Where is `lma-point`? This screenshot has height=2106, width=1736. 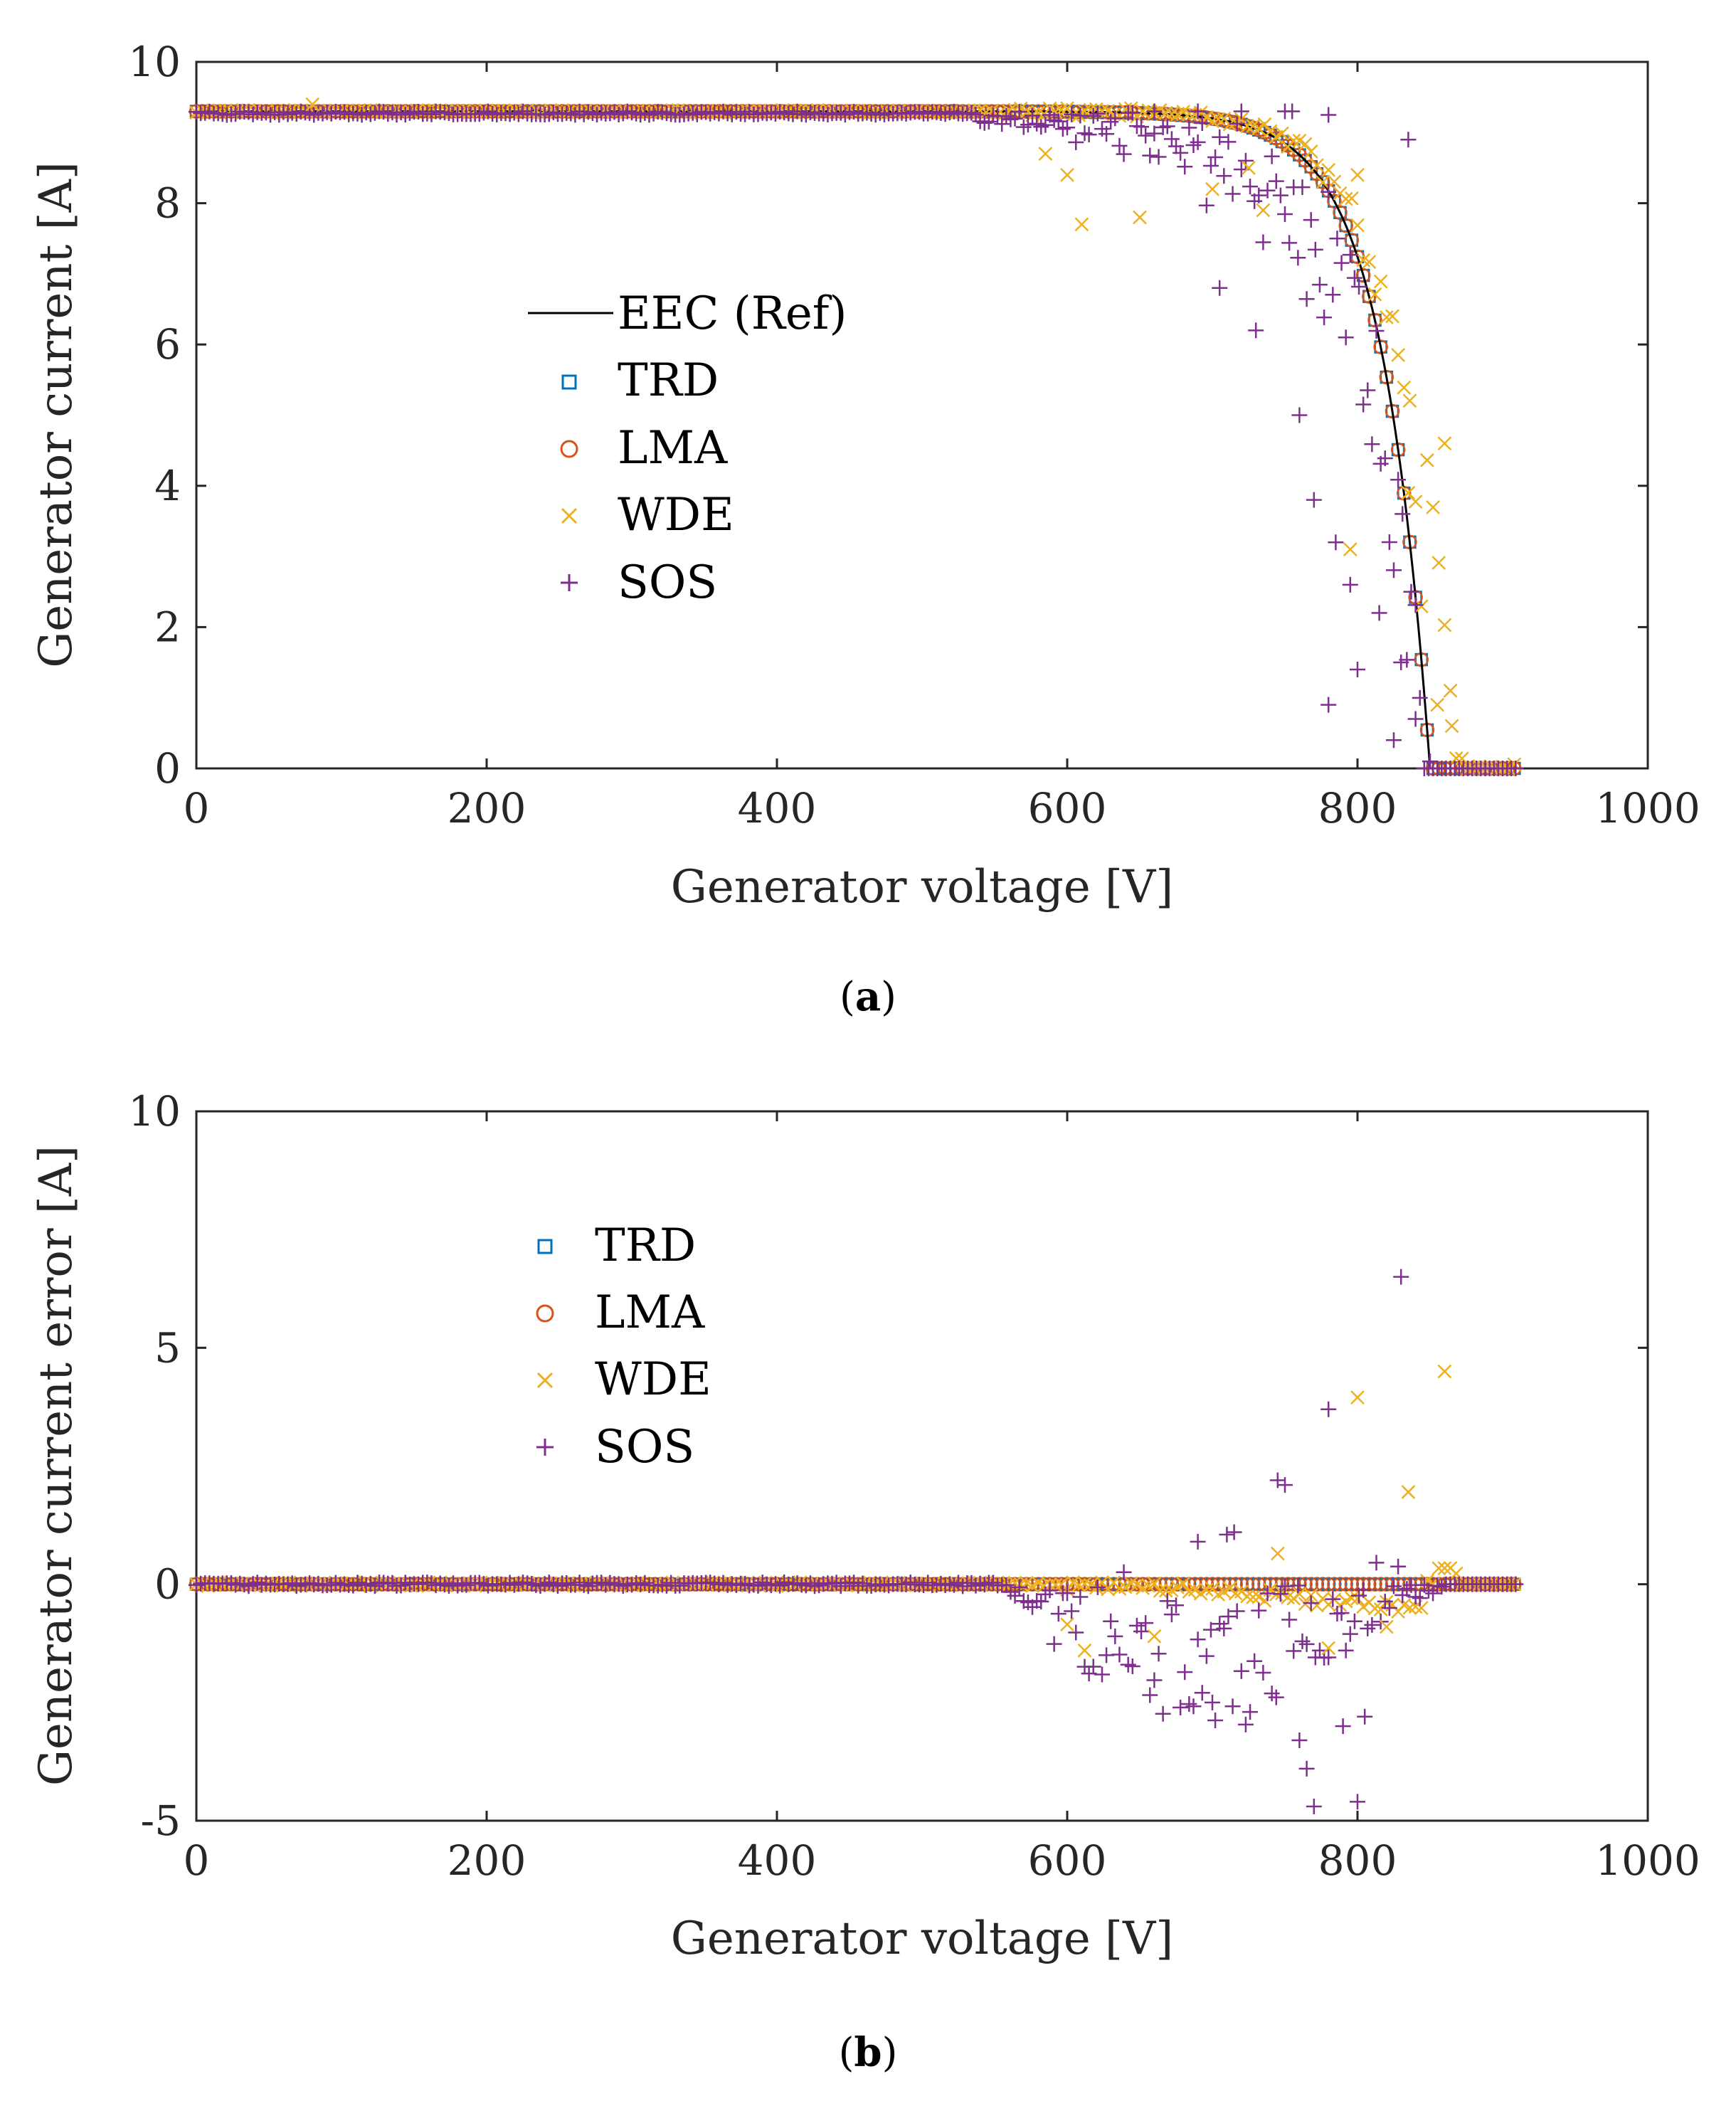
lma-point is located at coordinates (1352, 241).